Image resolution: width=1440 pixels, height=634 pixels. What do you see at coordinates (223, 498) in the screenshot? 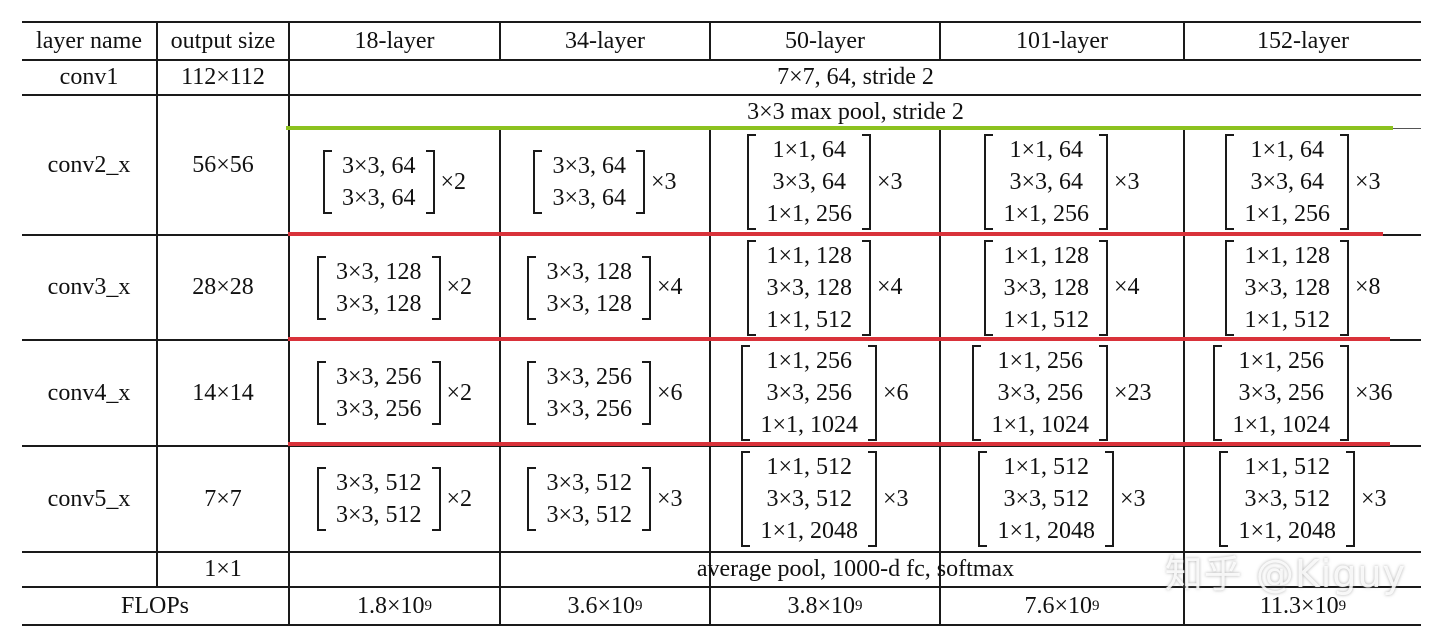
I see `conv5-output-size: 7×7` at bounding box center [223, 498].